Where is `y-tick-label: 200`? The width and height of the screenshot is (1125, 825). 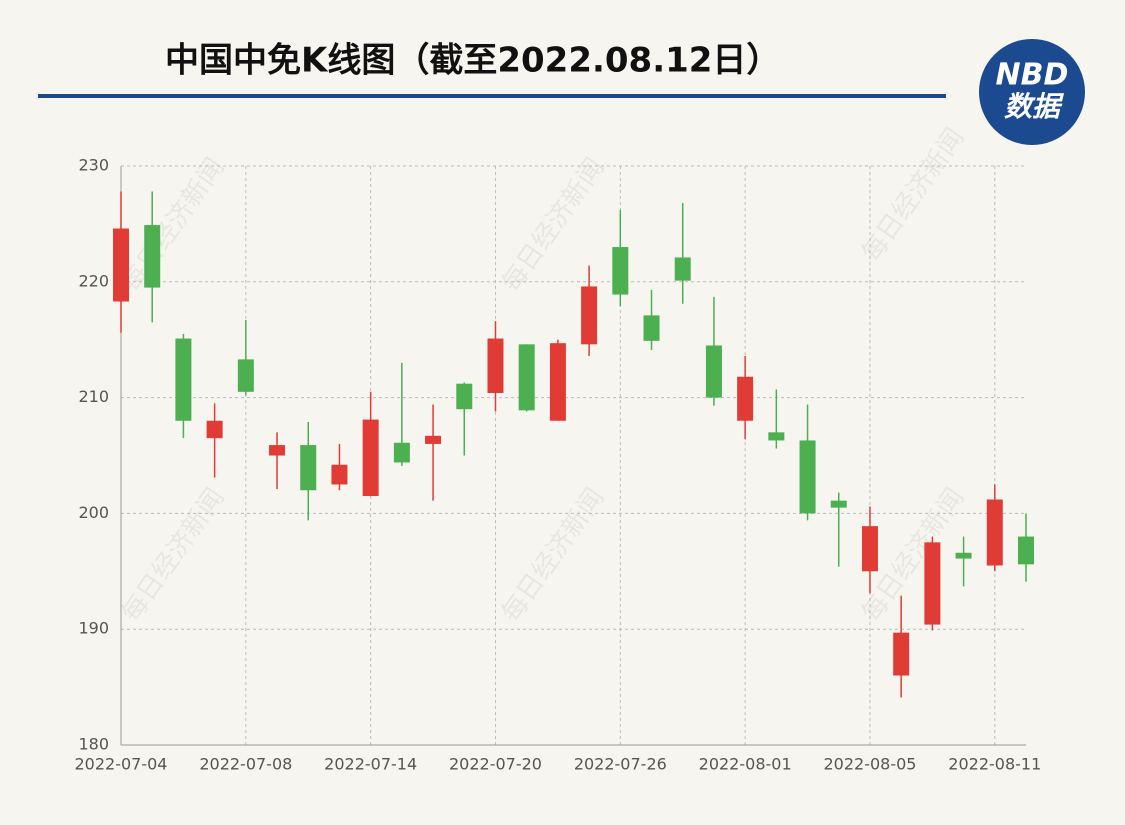
y-tick-label: 200 is located at coordinates (93, 512).